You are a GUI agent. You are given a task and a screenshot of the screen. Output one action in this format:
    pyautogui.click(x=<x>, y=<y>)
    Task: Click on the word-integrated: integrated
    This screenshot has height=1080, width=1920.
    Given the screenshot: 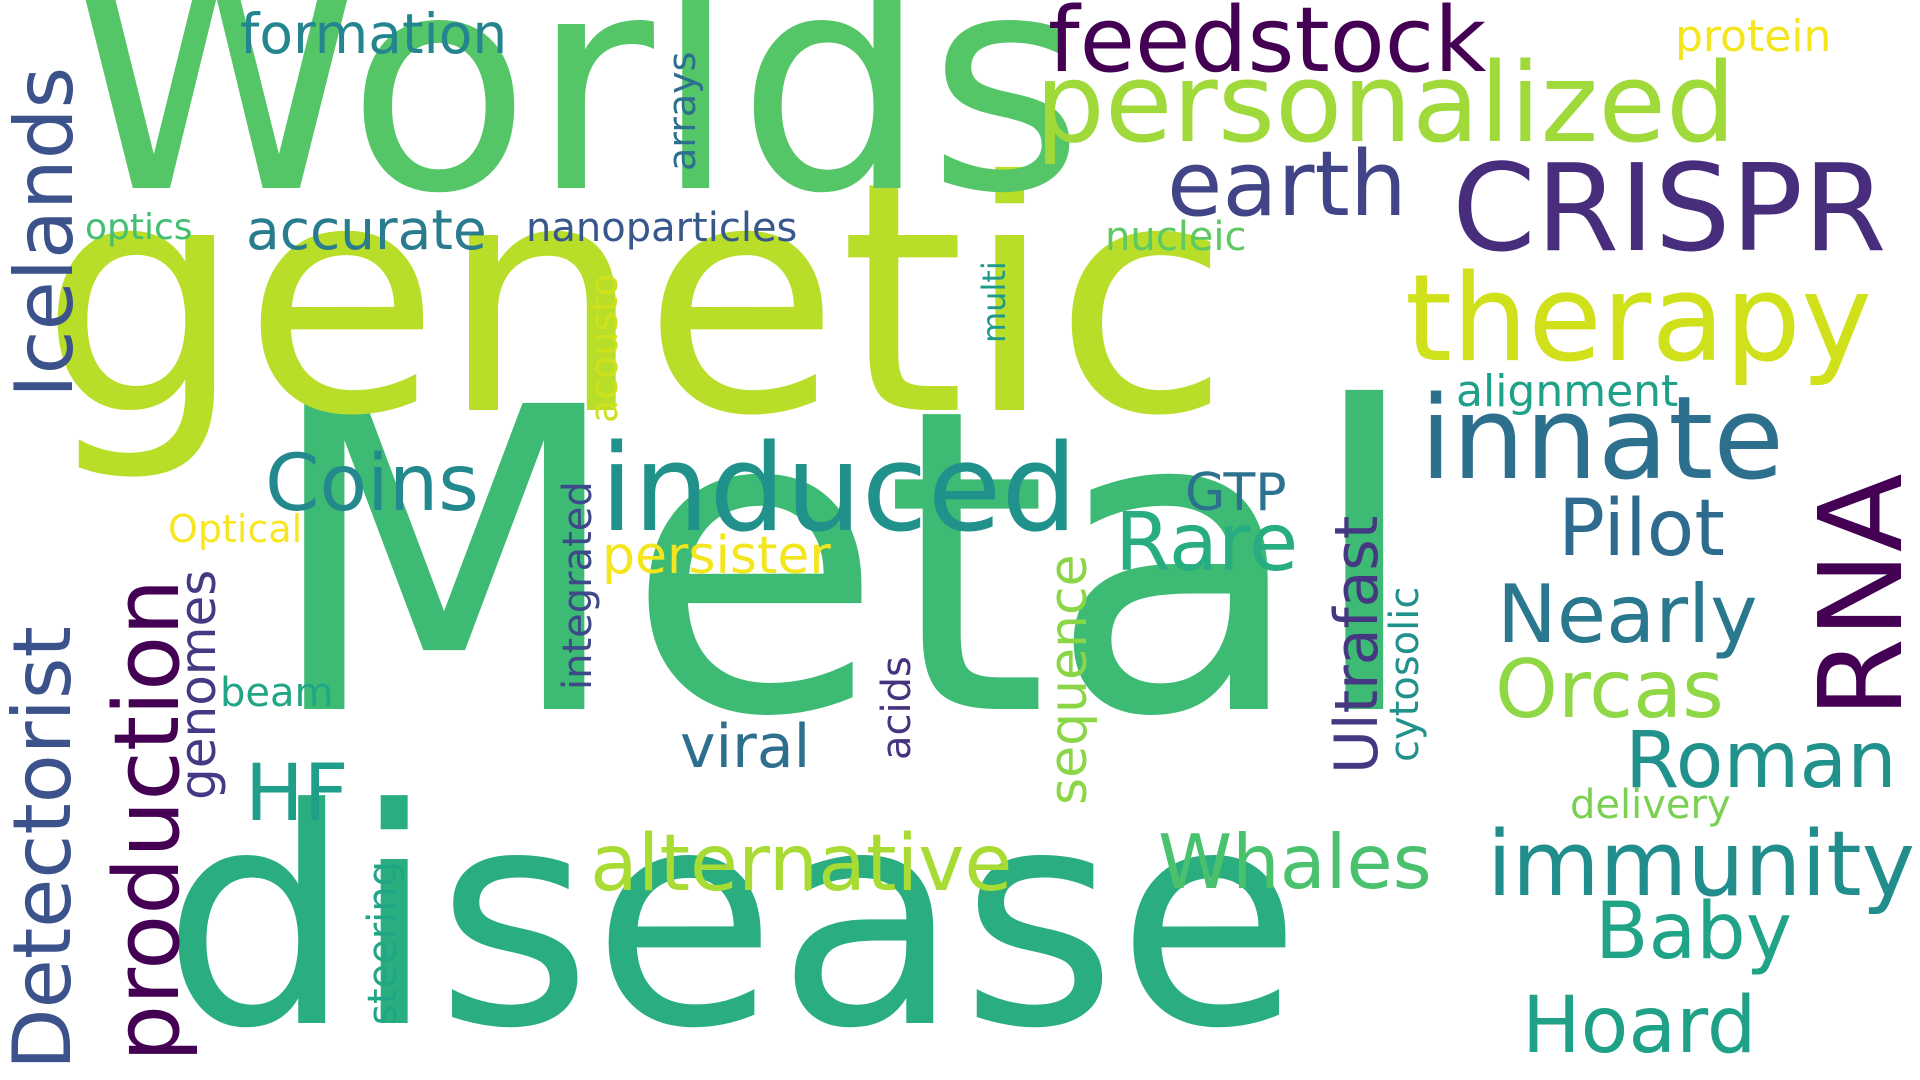 What is the action you would take?
    pyautogui.click(x=578, y=585)
    